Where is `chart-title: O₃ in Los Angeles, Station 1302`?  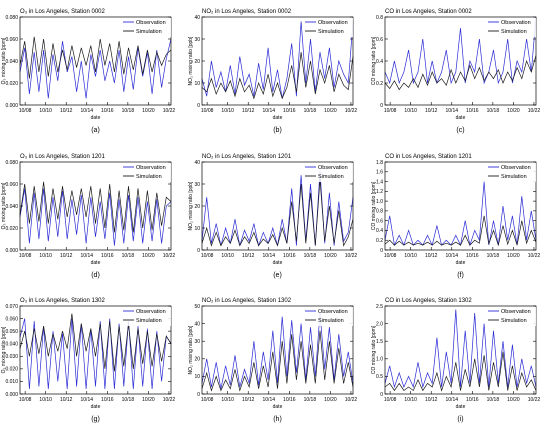 chart-title: O₃ in Los Angeles, Station 1302 is located at coordinates (62, 301).